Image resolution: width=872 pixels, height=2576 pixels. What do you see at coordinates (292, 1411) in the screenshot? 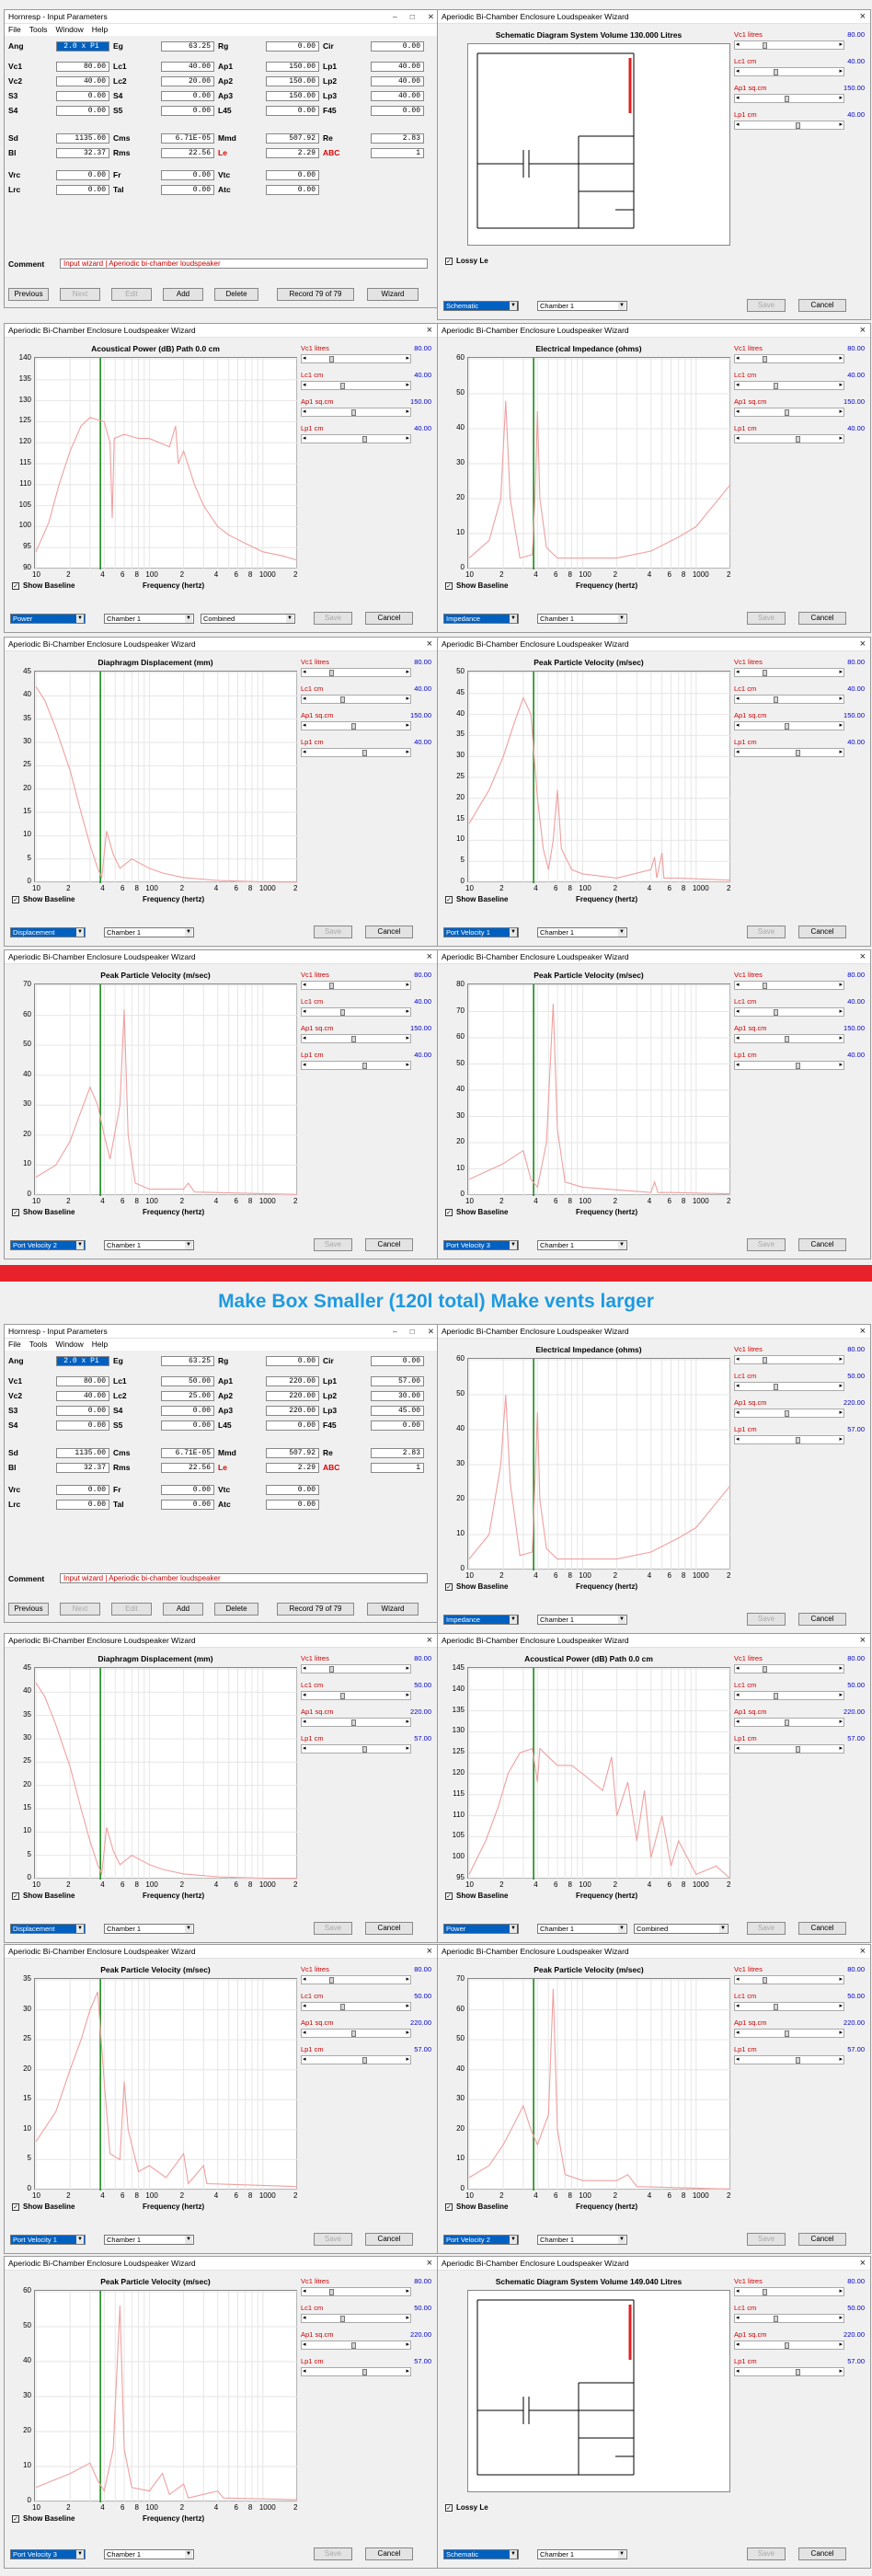
I see `param-field-ap3: 220.00` at bounding box center [292, 1411].